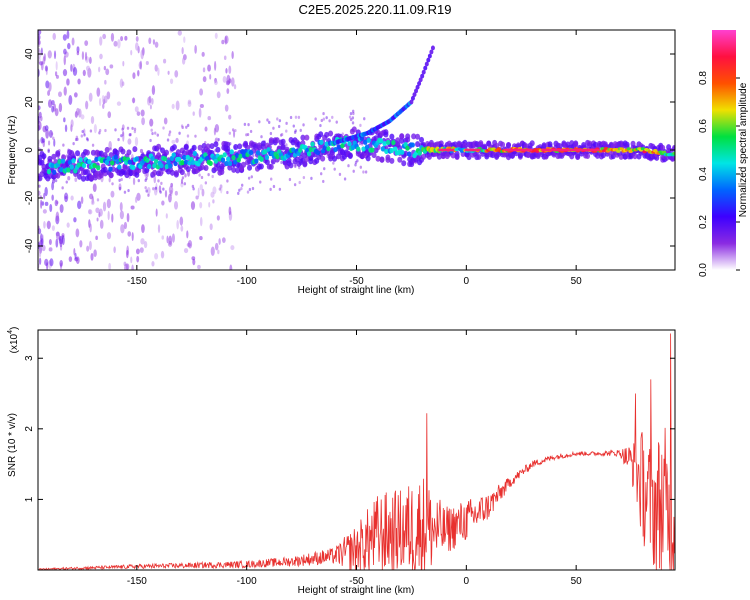  Describe the element at coordinates (10, 332) in the screenshot. I see `snr-y-scale-exp: 4` at that location.